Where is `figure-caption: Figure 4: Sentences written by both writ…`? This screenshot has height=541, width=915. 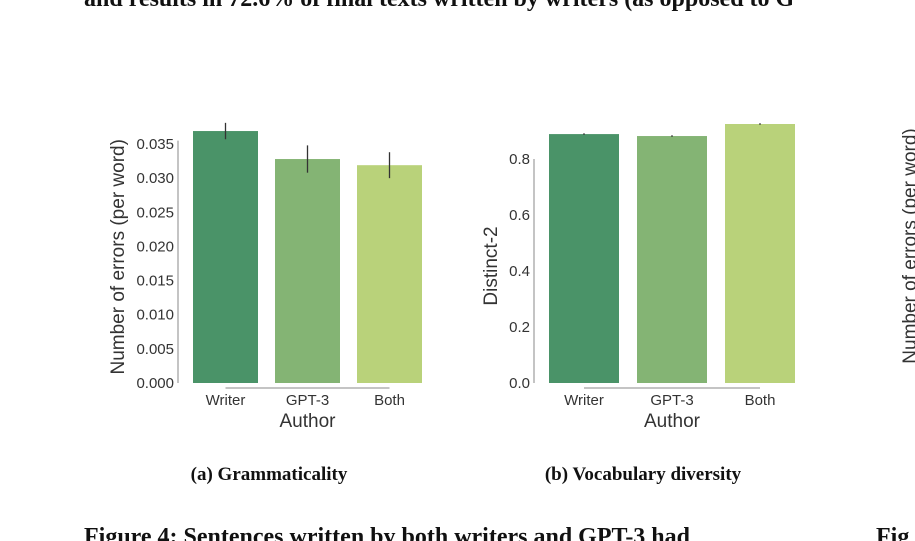 figure-caption: Figure 4: Sentences written by both writ… is located at coordinates (387, 532).